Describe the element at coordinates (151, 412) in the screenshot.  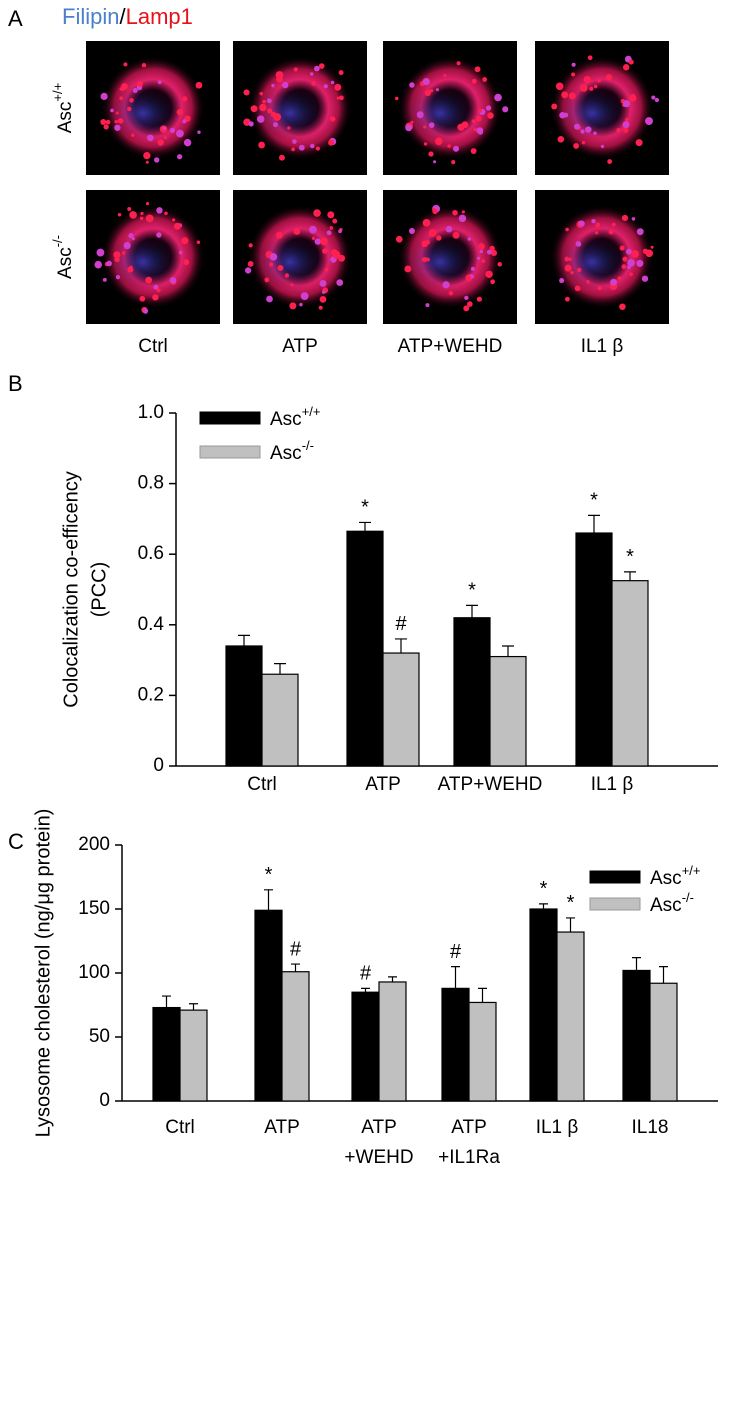
I see `y-tick-label: 1.0` at that location.